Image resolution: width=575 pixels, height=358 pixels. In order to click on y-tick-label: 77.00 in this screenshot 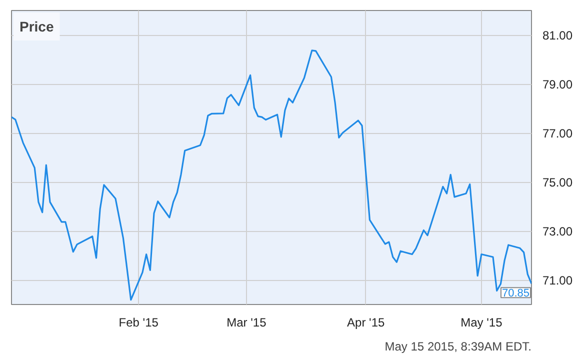, I will do `click(557, 133)`.